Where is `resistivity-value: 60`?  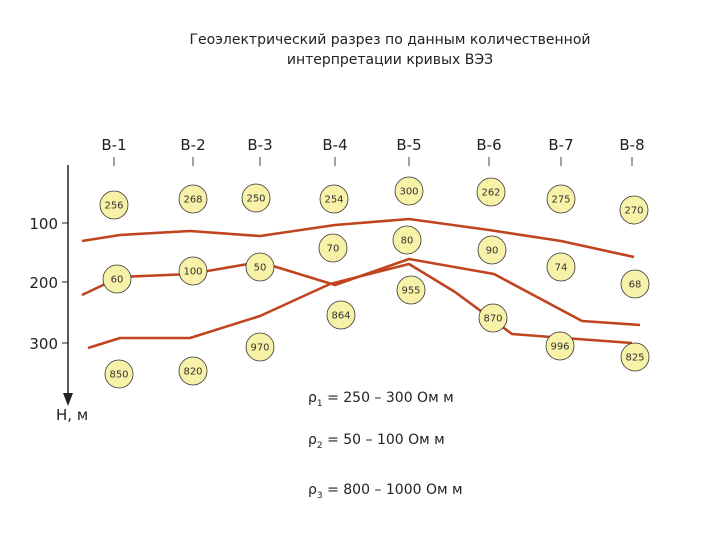 resistivity-value: 60 is located at coordinates (117, 280).